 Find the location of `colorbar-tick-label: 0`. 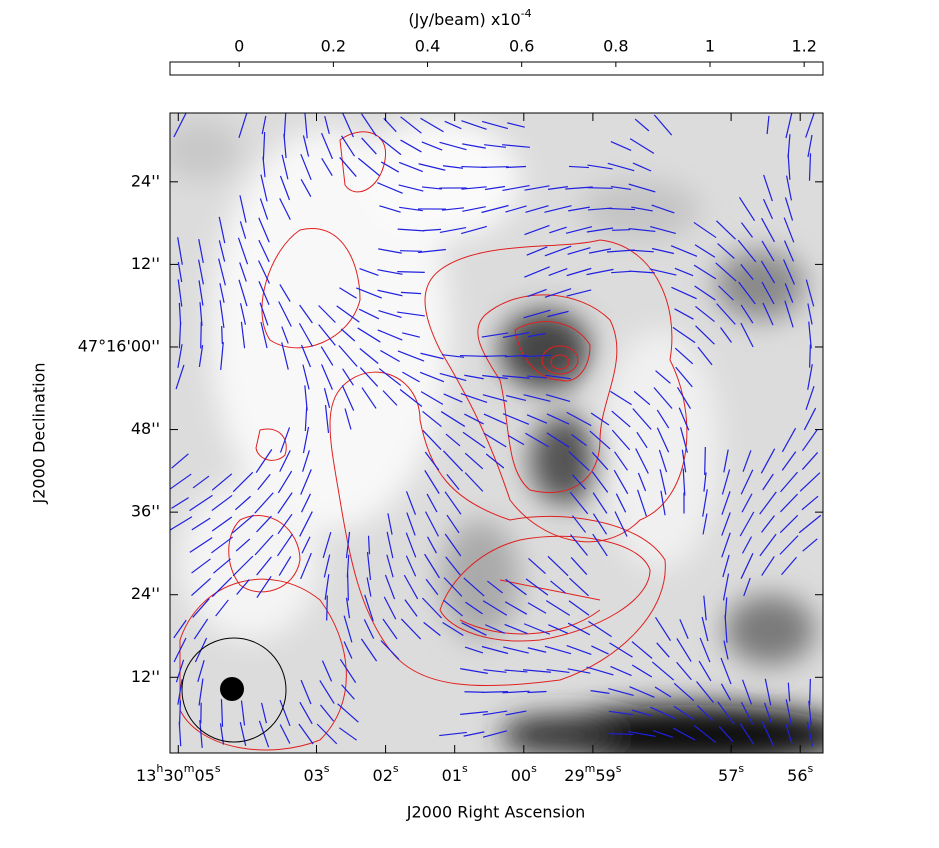

colorbar-tick-label: 0 is located at coordinates (239, 46).